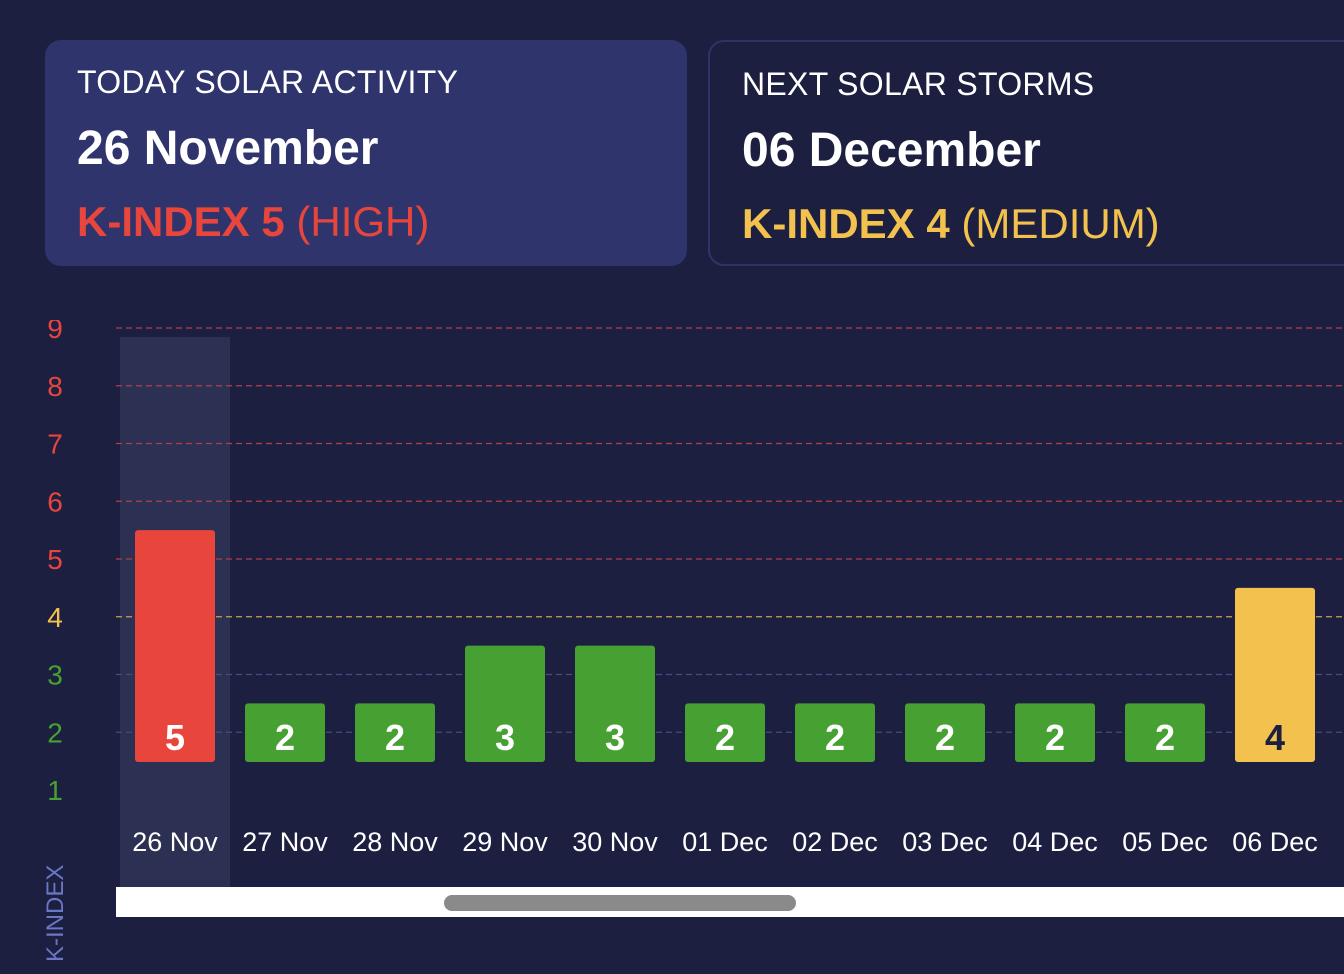 The image size is (1344, 974). I want to click on next-card-title: NEXT SOLAR STORMS, so click(918, 84).